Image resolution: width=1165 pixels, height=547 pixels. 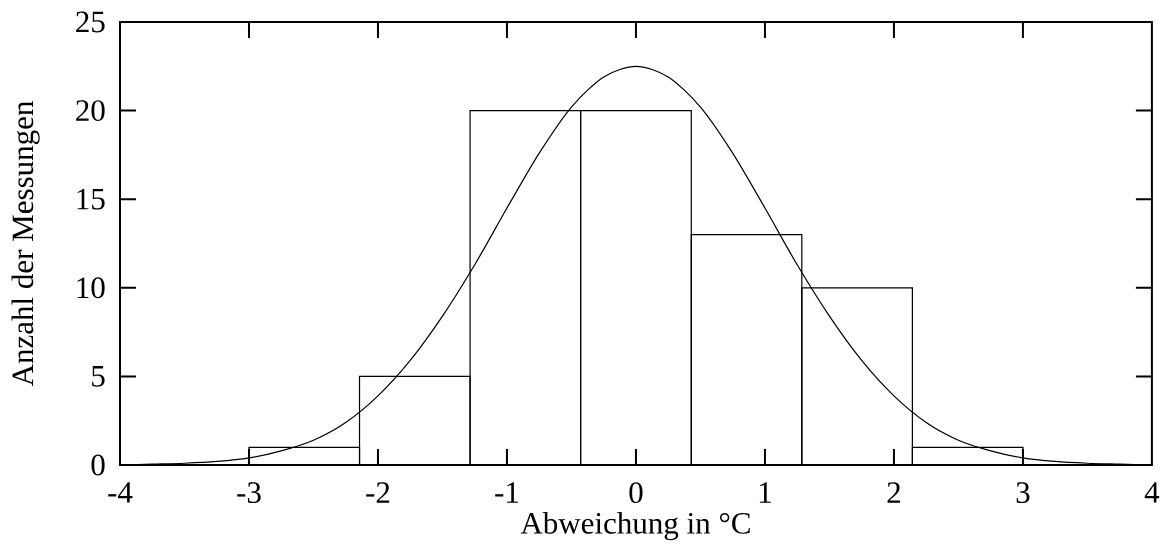 What do you see at coordinates (90, 22) in the screenshot?
I see `y-tick-label: 25` at bounding box center [90, 22].